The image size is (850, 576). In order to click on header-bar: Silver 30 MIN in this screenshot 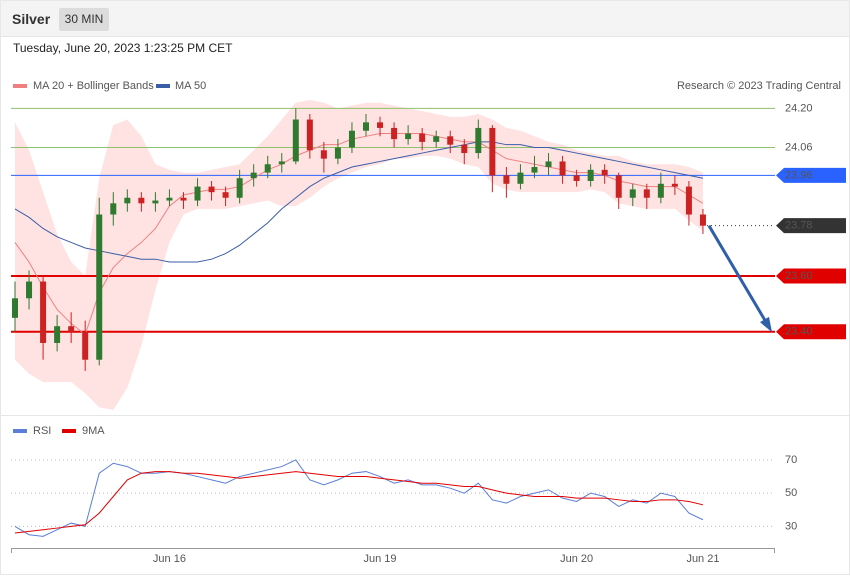, I will do `click(425, 18)`.